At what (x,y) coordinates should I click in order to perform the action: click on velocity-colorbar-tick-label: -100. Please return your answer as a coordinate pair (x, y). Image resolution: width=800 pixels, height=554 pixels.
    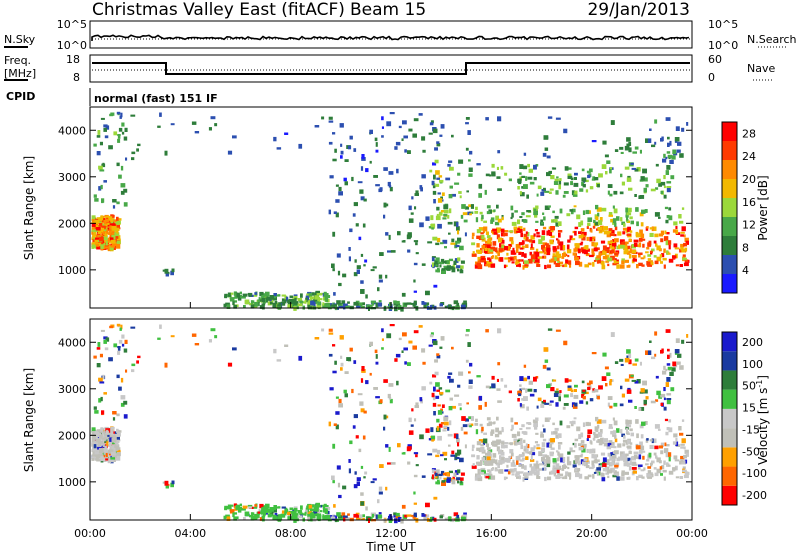
    Looking at the image, I should click on (754, 473).